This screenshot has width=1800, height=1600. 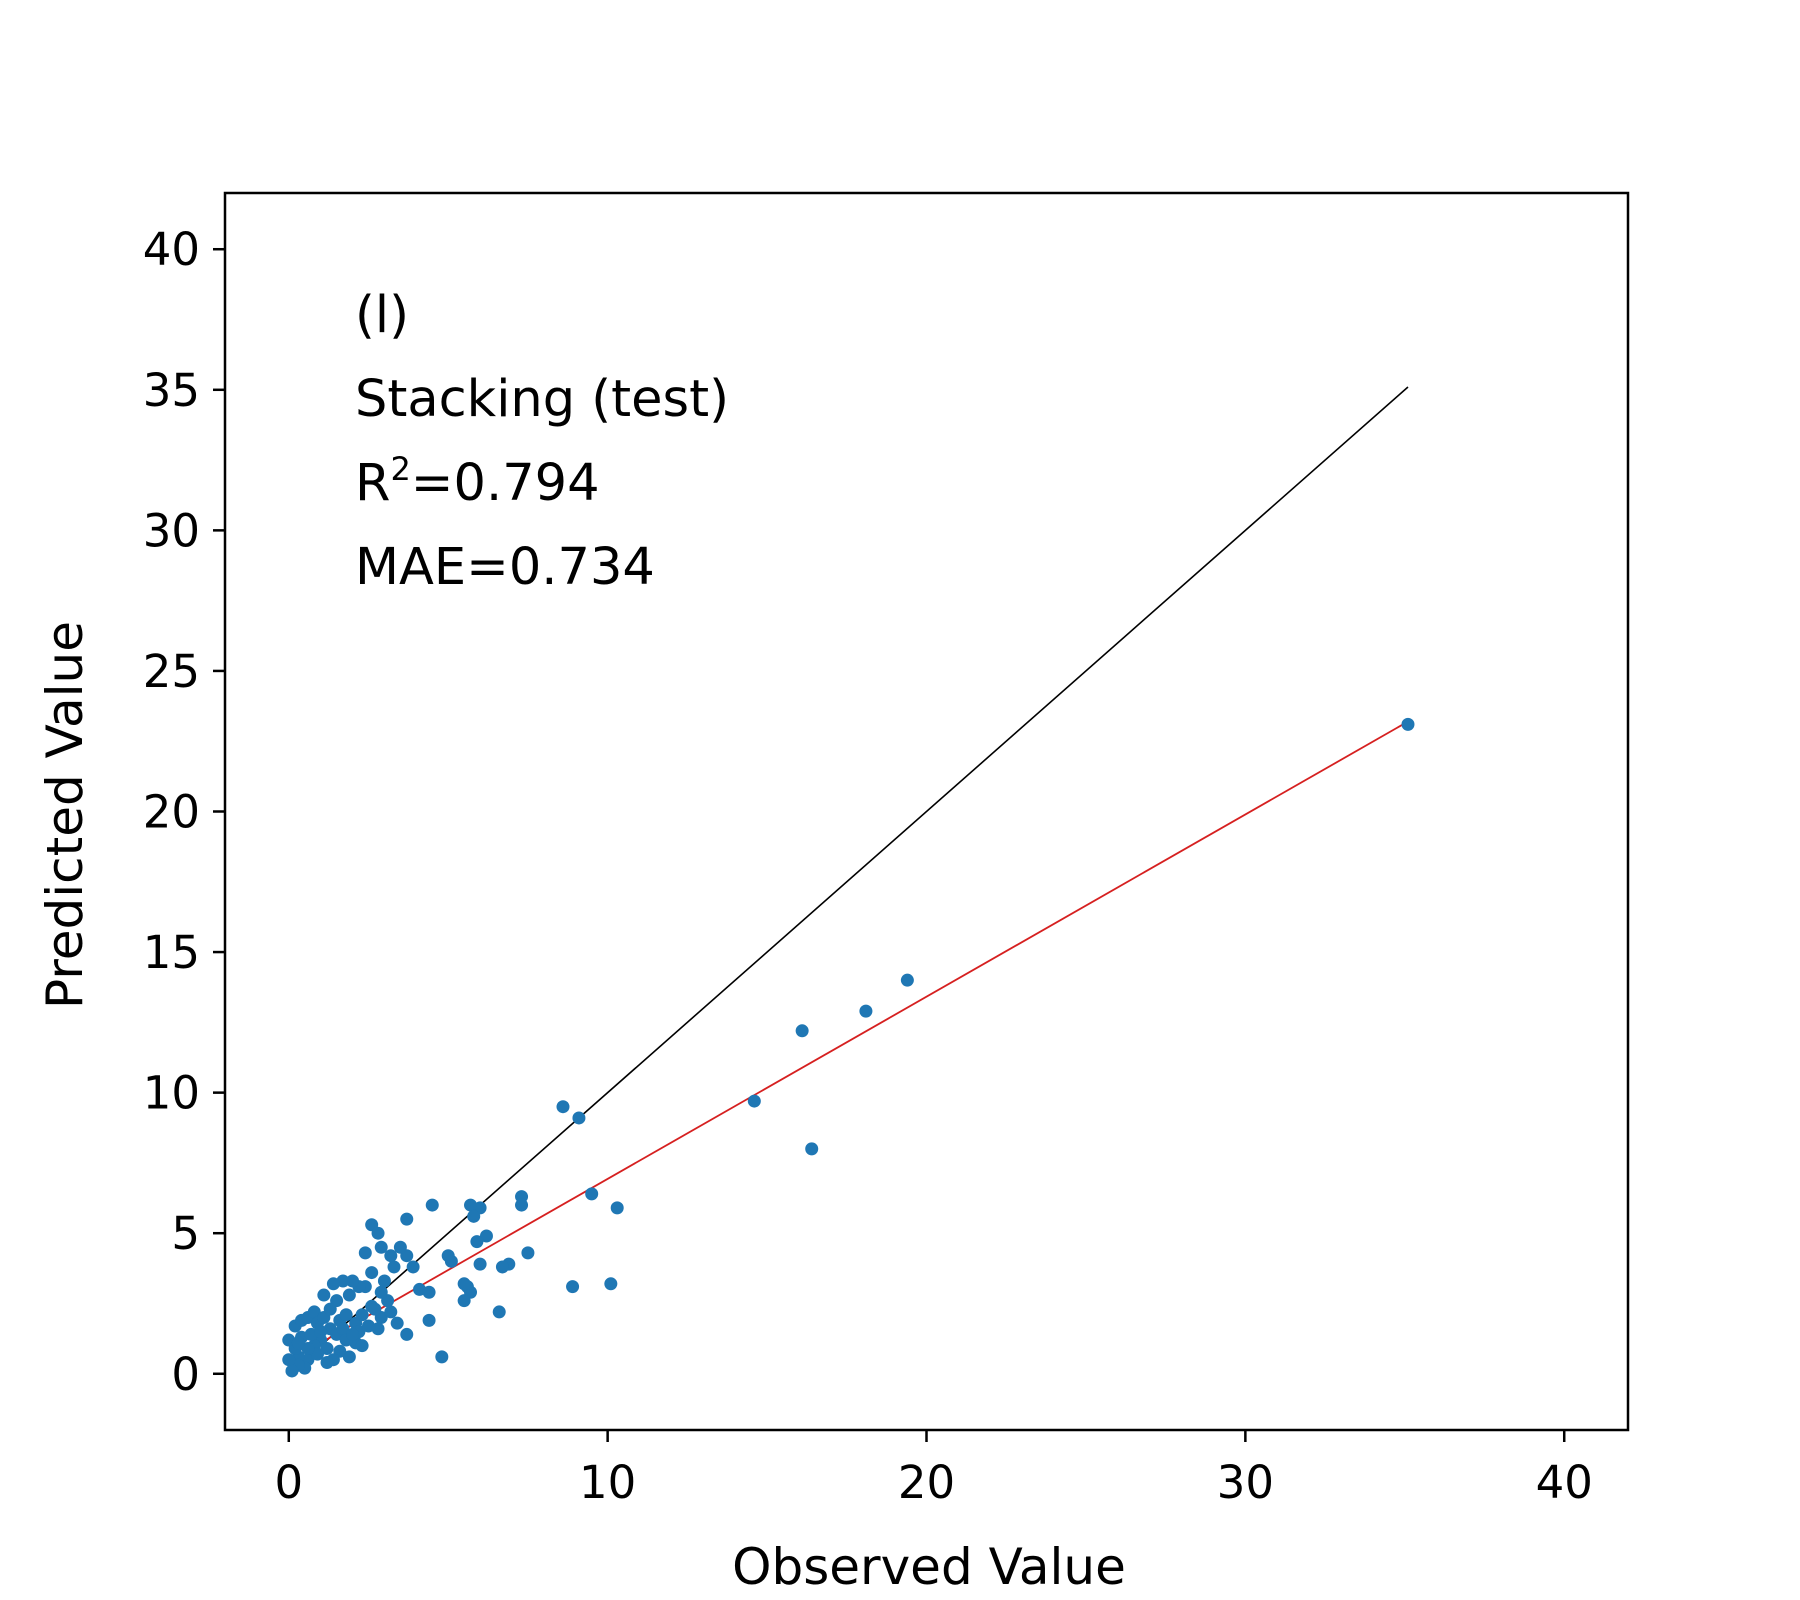 What do you see at coordinates (185, 1233) in the screenshot?
I see `y-tick-label: 5` at bounding box center [185, 1233].